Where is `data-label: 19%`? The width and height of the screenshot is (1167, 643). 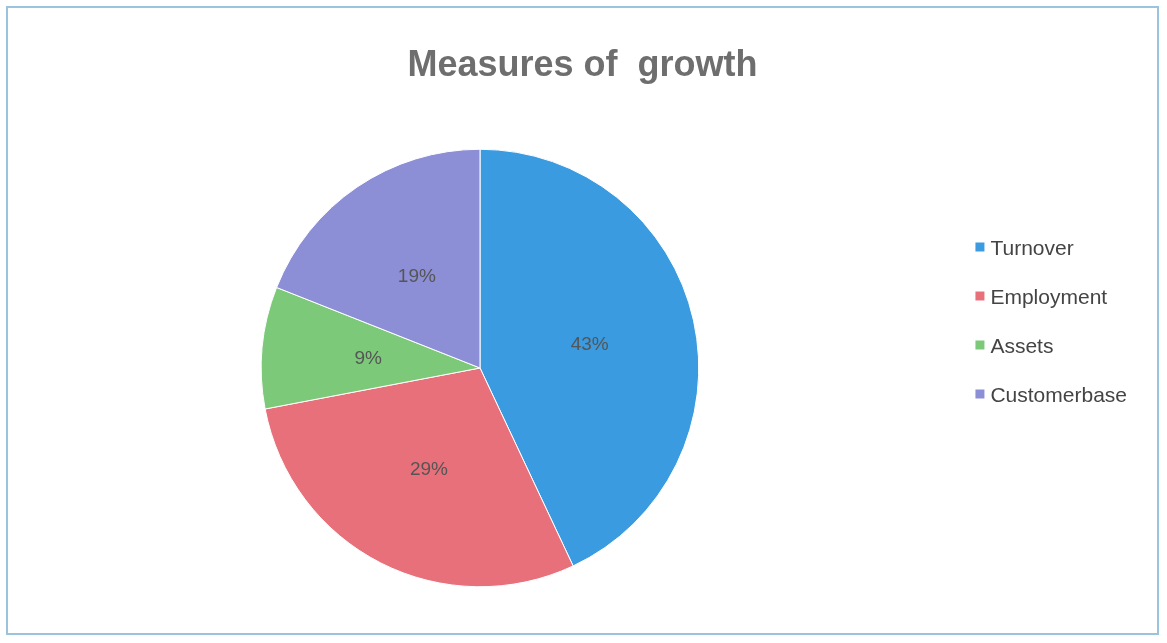 data-label: 19% is located at coordinates (416, 275).